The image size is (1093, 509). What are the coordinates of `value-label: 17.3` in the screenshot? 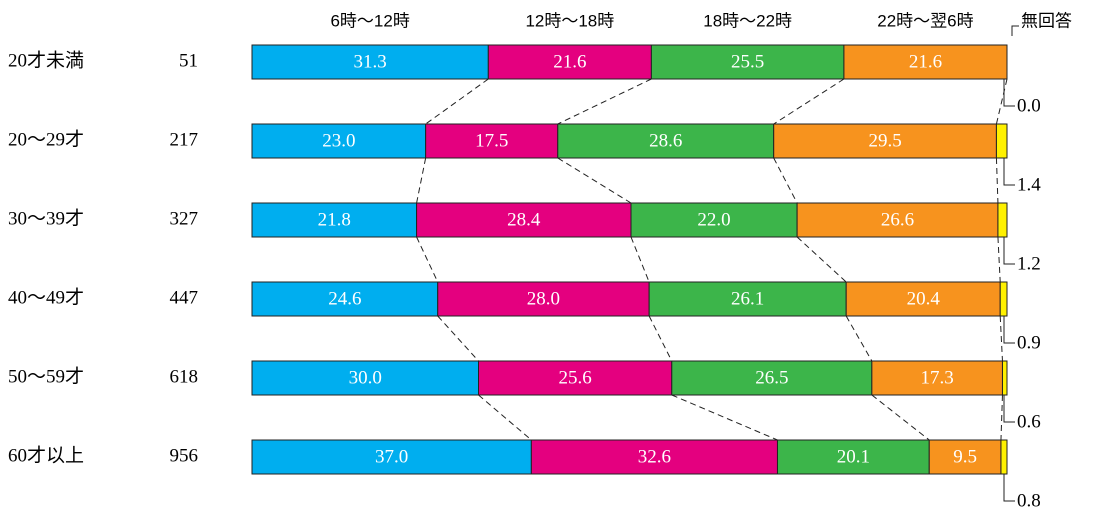 It's located at (937, 377).